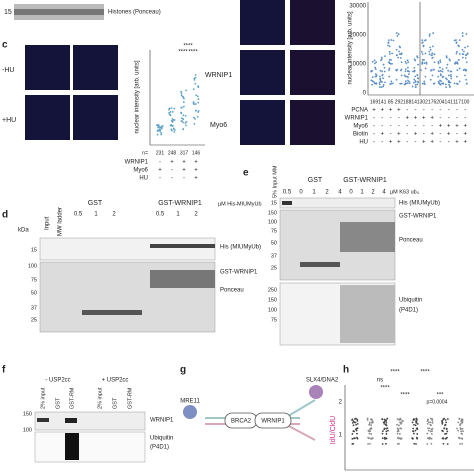  I want to click on label: 0, so click(301, 193).